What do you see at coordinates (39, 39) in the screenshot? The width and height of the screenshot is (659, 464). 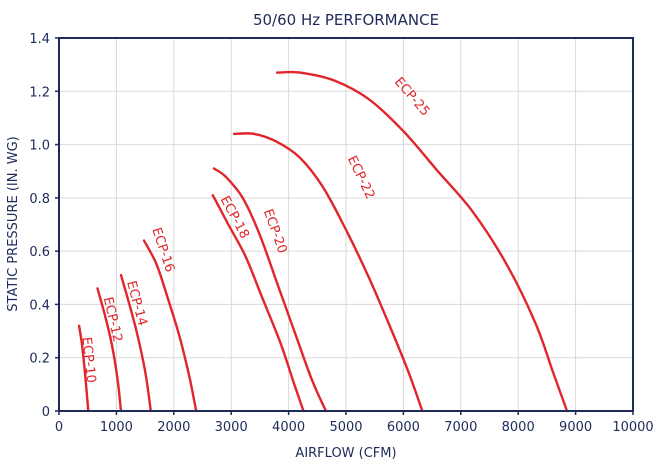 I see `y-tick-label: 1.4` at bounding box center [39, 39].